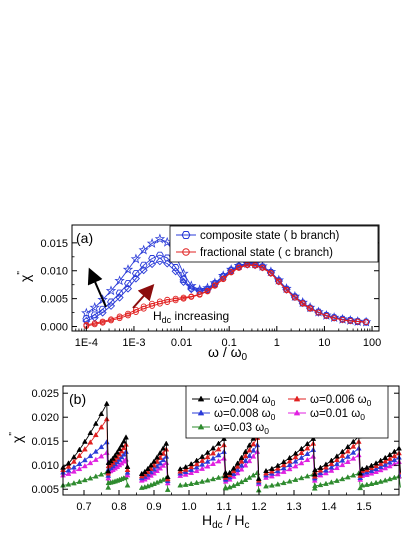 This screenshot has height=537, width=415. What do you see at coordinates (277, 343) in the screenshot?
I see `panel-a-xtick-label: 1` at bounding box center [277, 343].